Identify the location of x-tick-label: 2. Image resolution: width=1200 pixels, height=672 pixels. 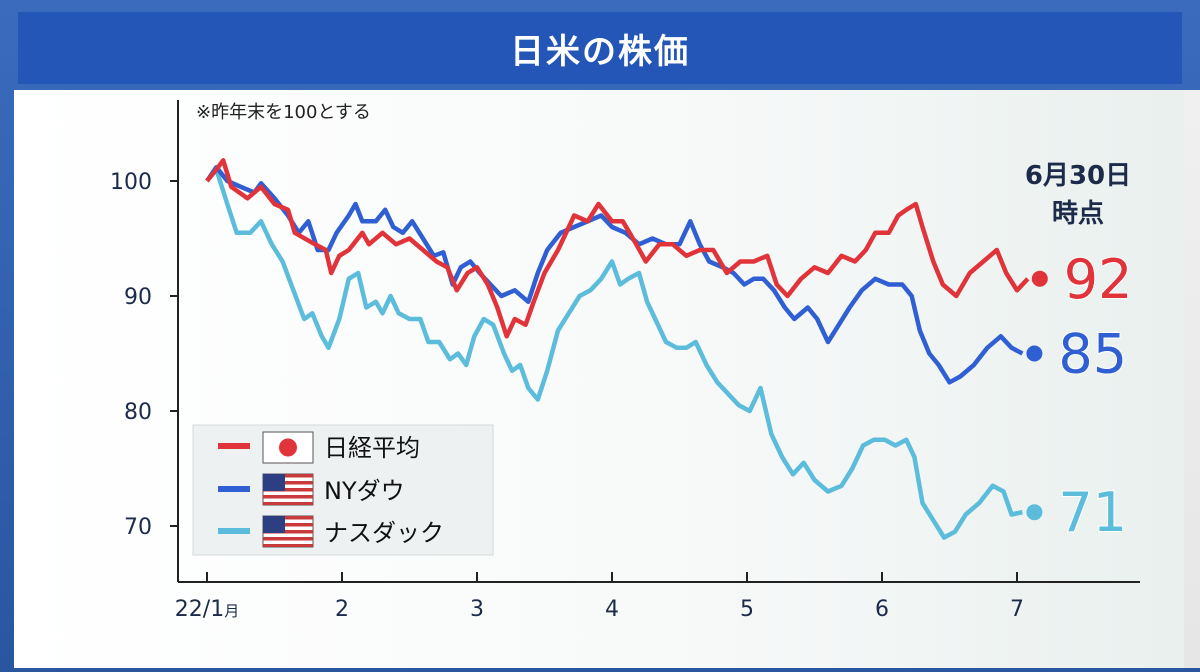
(342, 609).